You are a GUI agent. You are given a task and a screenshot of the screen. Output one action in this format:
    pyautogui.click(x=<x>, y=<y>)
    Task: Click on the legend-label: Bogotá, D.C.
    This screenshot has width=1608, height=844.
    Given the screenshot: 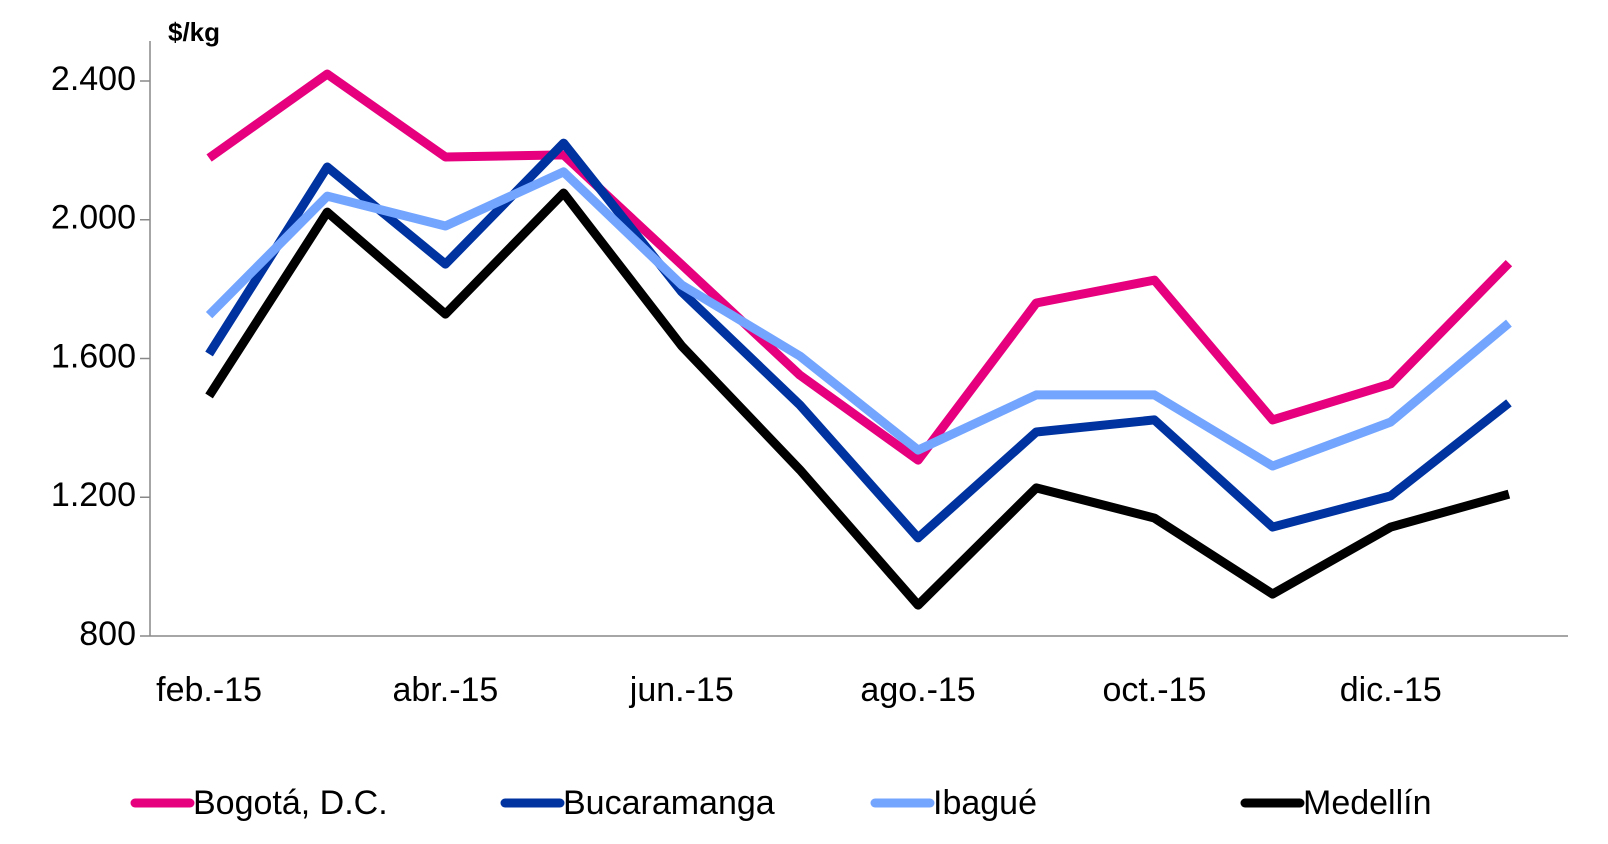 What is the action you would take?
    pyautogui.click(x=290, y=803)
    